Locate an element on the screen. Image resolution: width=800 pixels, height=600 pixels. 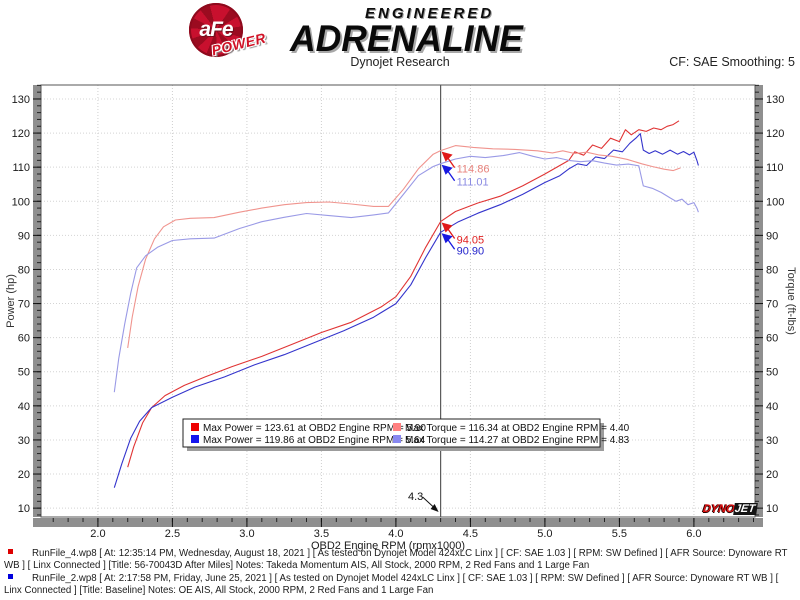
x-tick-label: 2.5 is located at coordinates (172, 534).